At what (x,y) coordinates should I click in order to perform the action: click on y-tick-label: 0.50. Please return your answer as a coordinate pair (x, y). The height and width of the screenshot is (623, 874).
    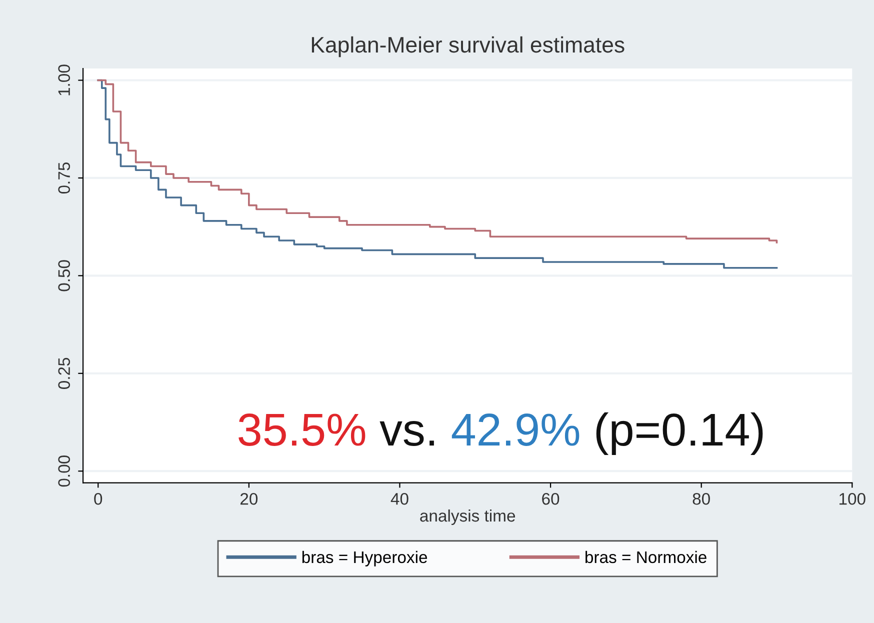
    Looking at the image, I should click on (64, 276).